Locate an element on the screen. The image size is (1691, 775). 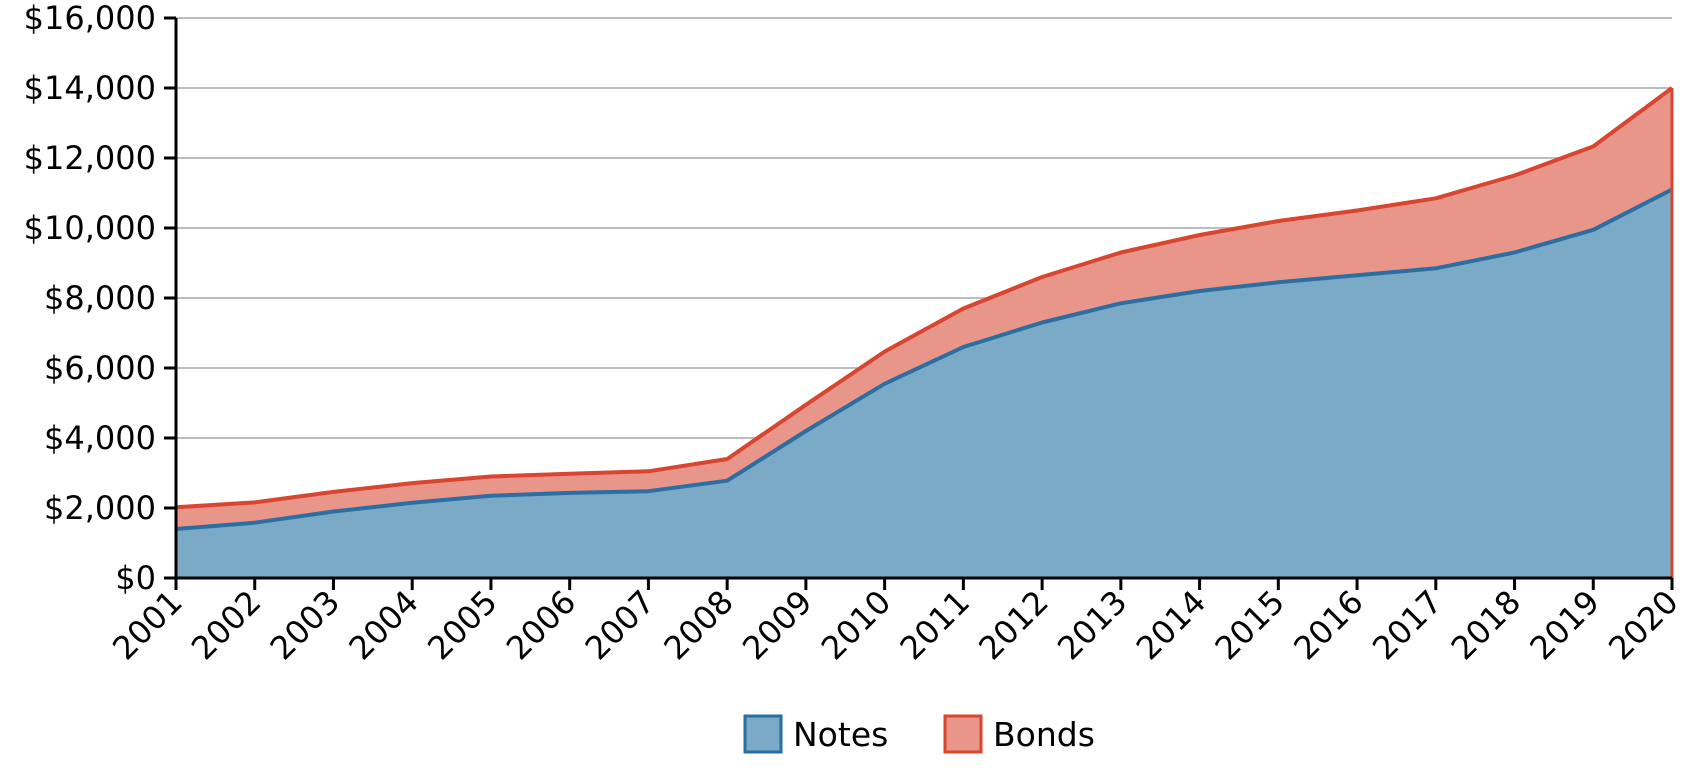
x-tick-label: 2008 is located at coordinates (698, 625).